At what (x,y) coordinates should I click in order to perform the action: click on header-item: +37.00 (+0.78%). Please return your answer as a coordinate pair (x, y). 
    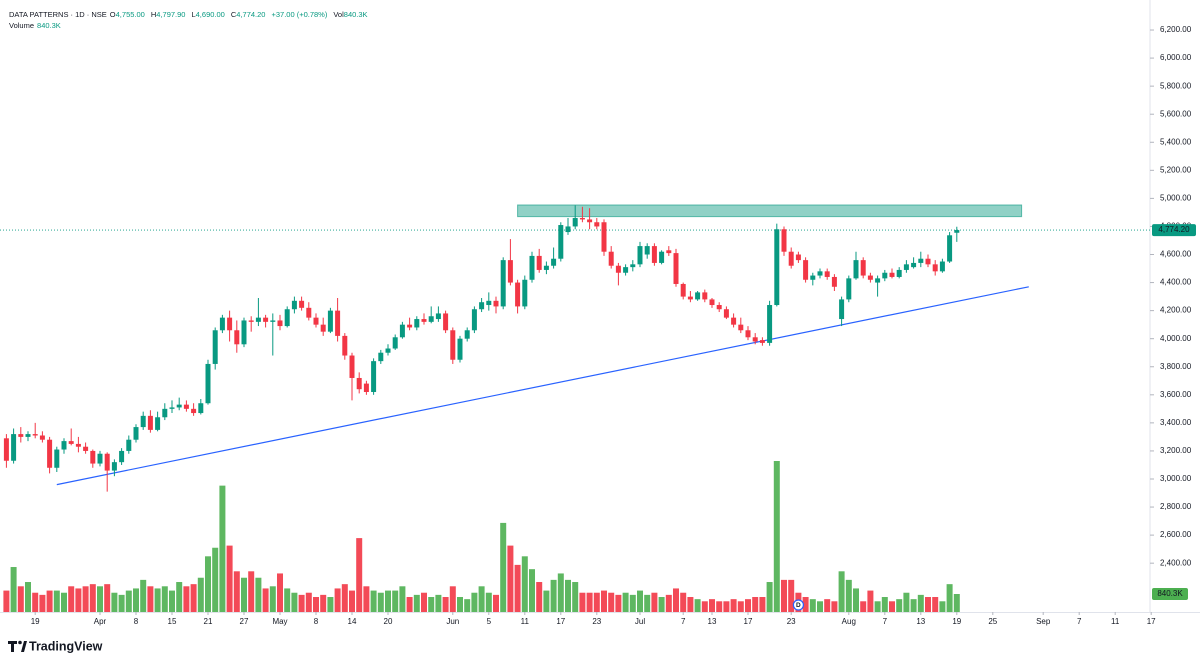
    Looking at the image, I should click on (300, 14).